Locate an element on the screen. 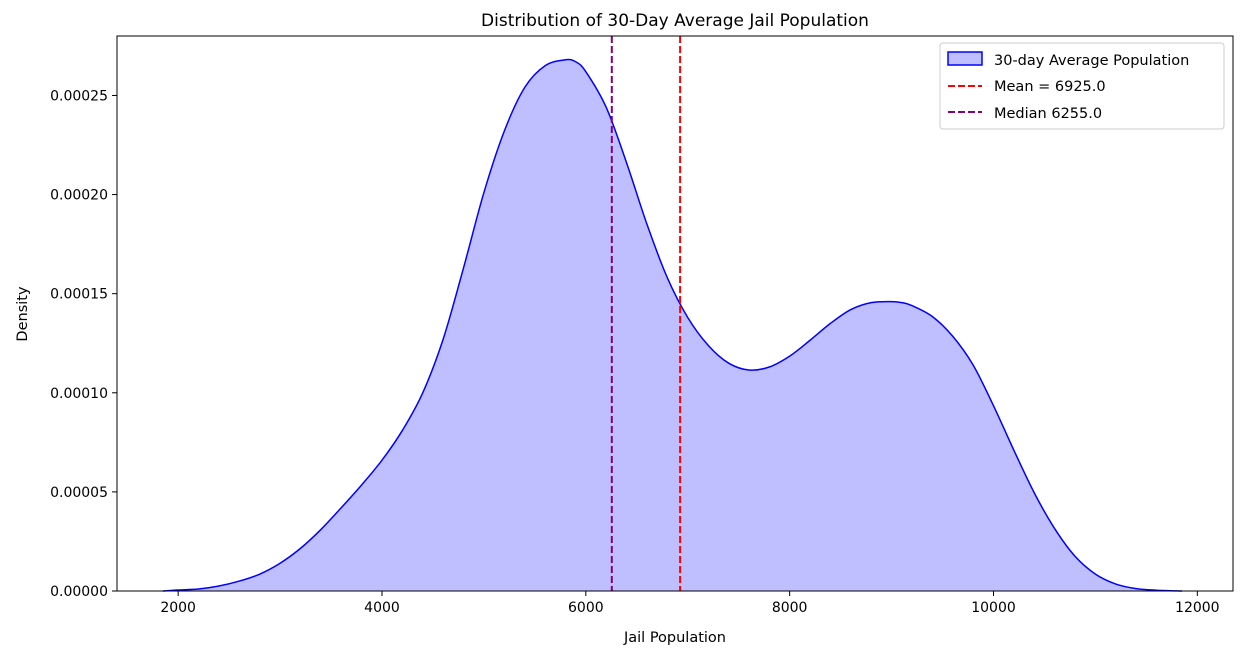  y-tick-label: 0.00005 is located at coordinates (79, 493).